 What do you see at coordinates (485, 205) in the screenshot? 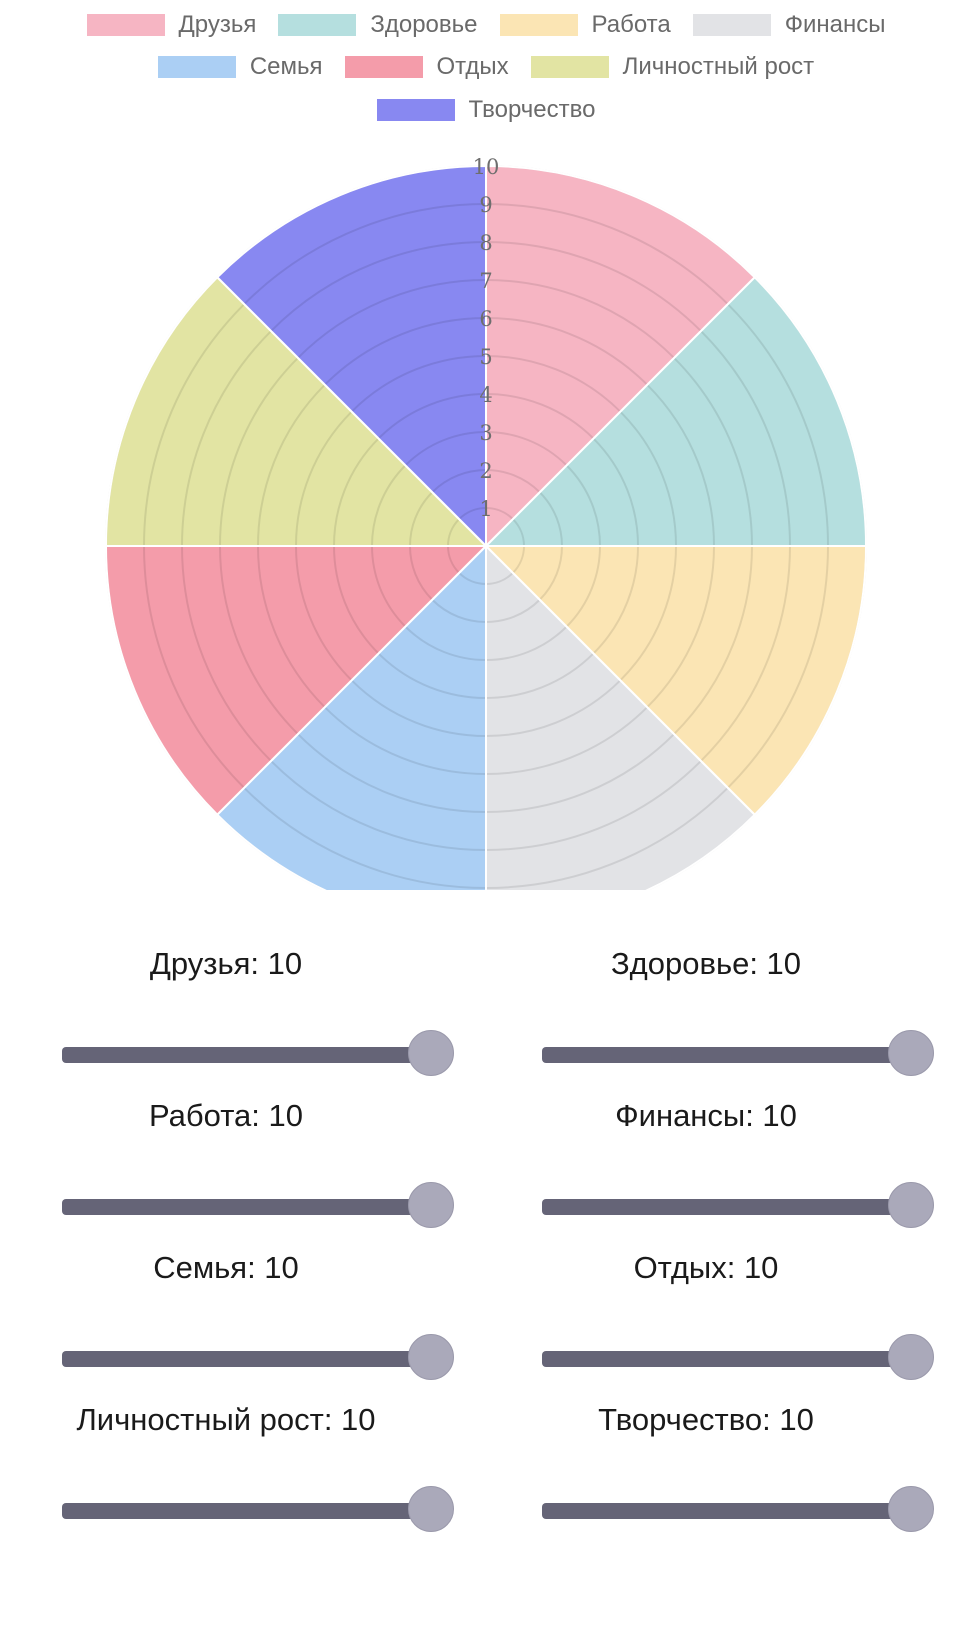
I see `radial-tick-label: 9` at bounding box center [485, 205].